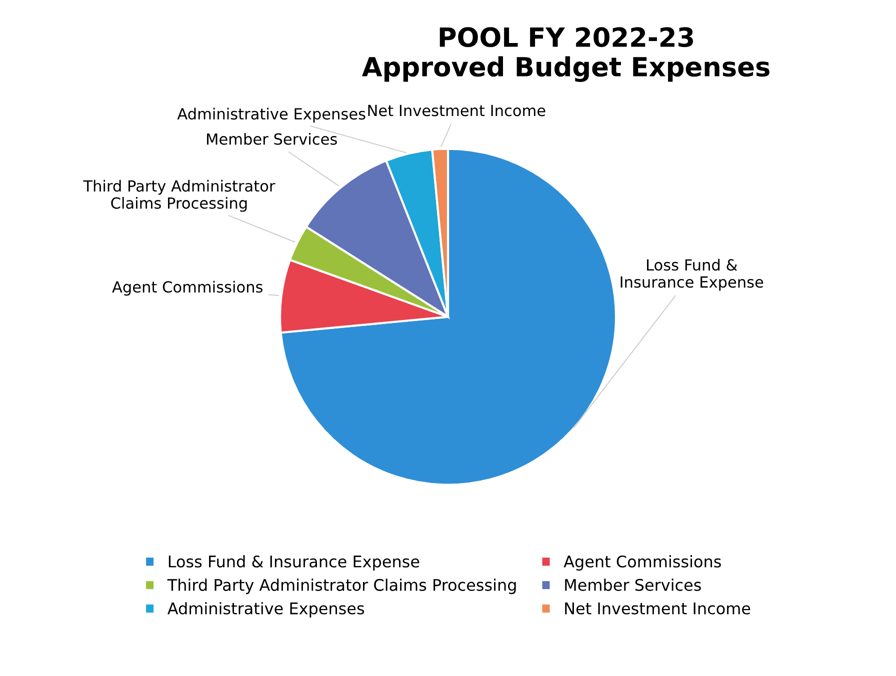  I want to click on chart-title: POOL FY 2022-23 Approved Budget Expenses, so click(566, 54).